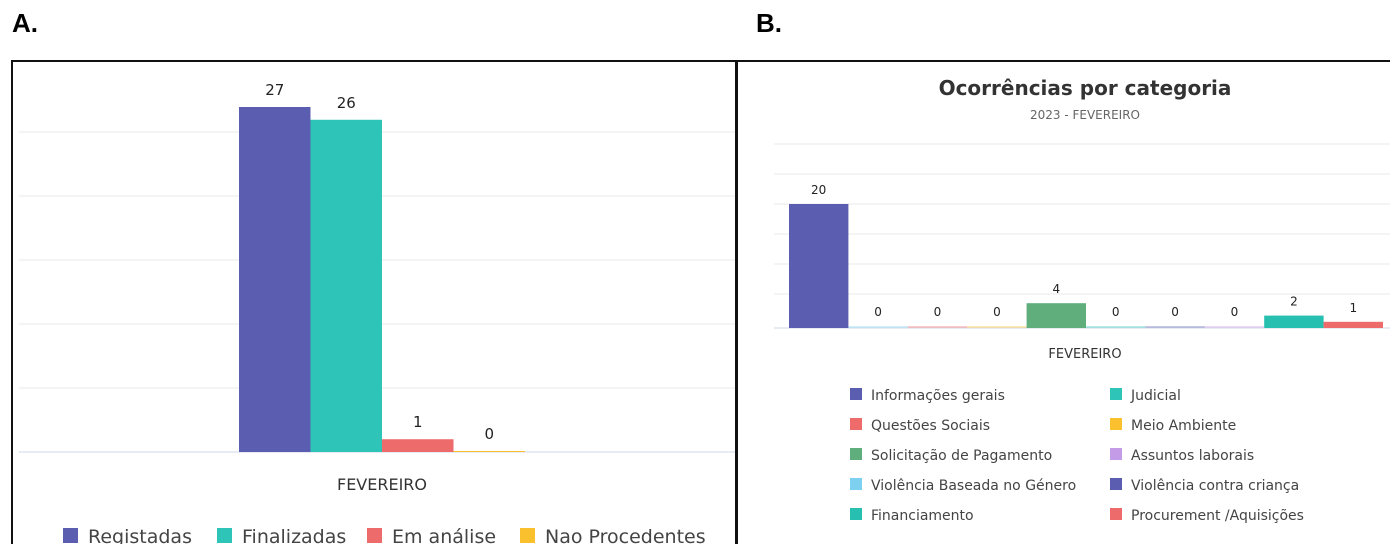  What do you see at coordinates (922, 516) in the screenshot?
I see `legend-label-b-8: Financiamento` at bounding box center [922, 516].